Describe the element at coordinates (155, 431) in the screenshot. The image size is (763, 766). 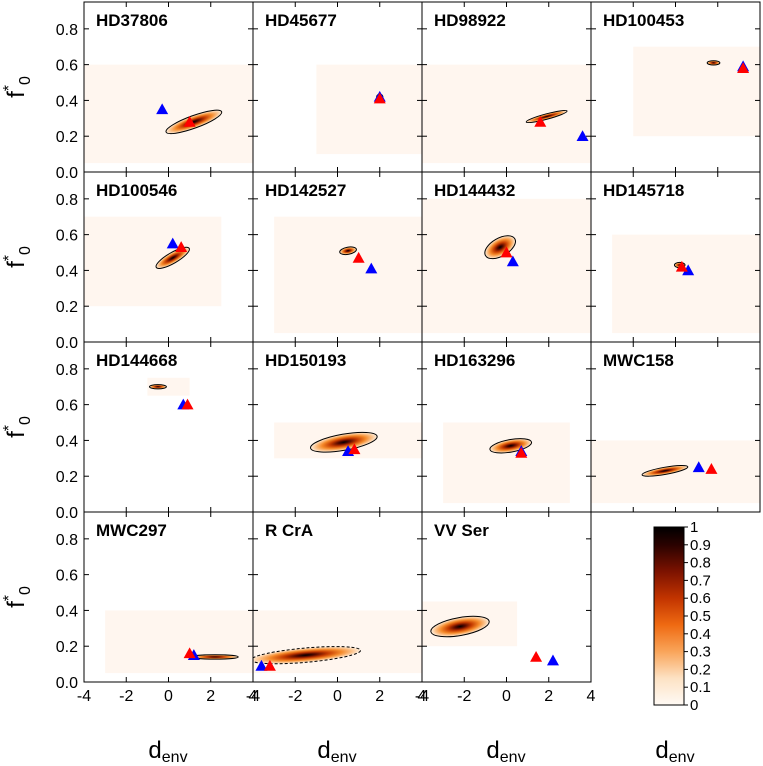
I see `panel-hd144668: HD144668 0.0 0.2 0.4 0.6 0.8` at that location.